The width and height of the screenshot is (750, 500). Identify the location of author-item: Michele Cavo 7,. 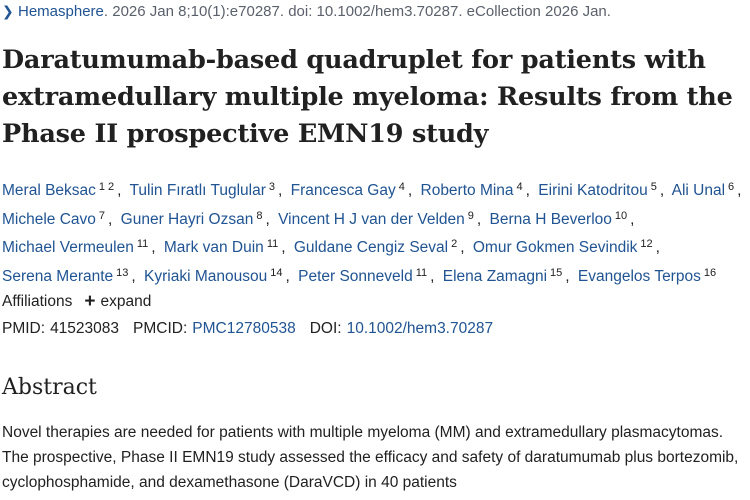
(59, 219).